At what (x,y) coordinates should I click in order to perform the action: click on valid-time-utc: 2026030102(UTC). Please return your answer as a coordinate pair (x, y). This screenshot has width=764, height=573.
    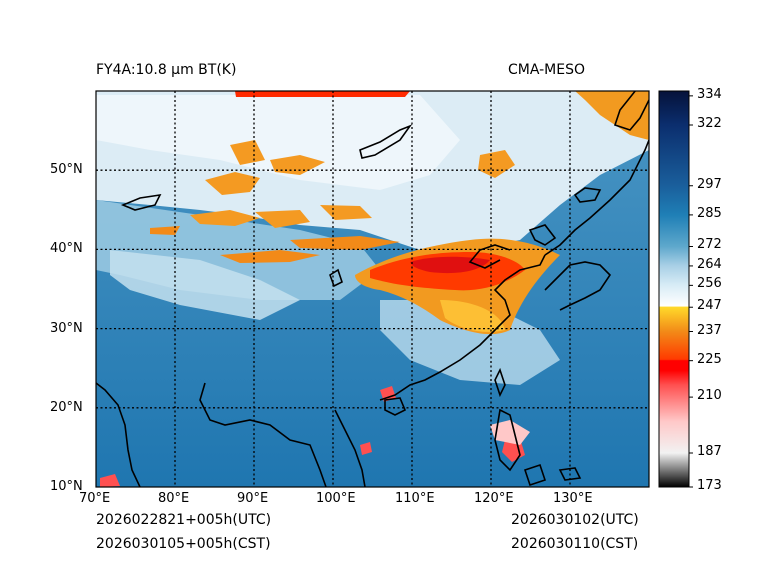
    Looking at the image, I should click on (575, 520).